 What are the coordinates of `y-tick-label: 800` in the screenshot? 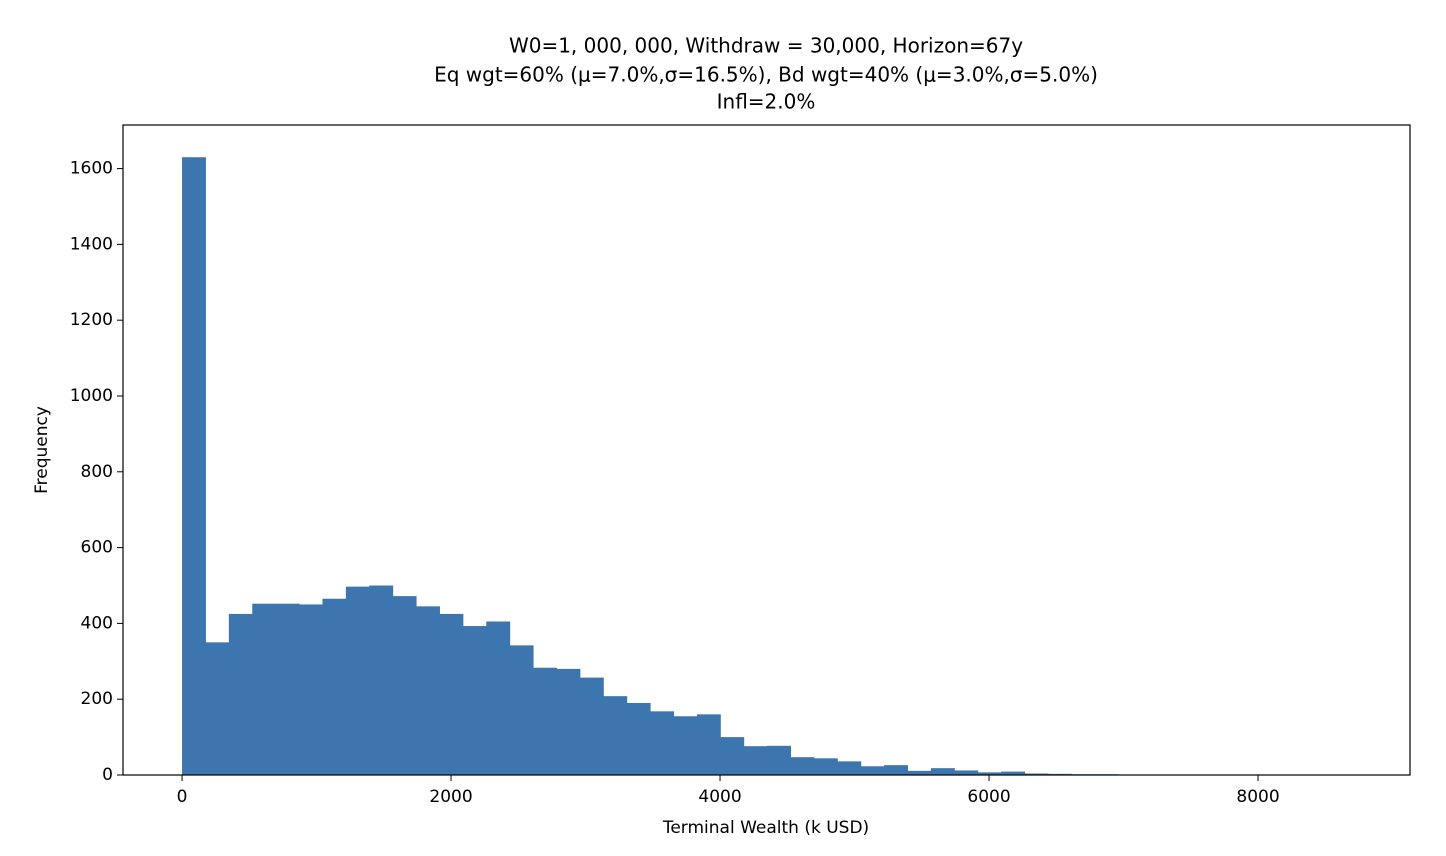 It's located at (97, 472).